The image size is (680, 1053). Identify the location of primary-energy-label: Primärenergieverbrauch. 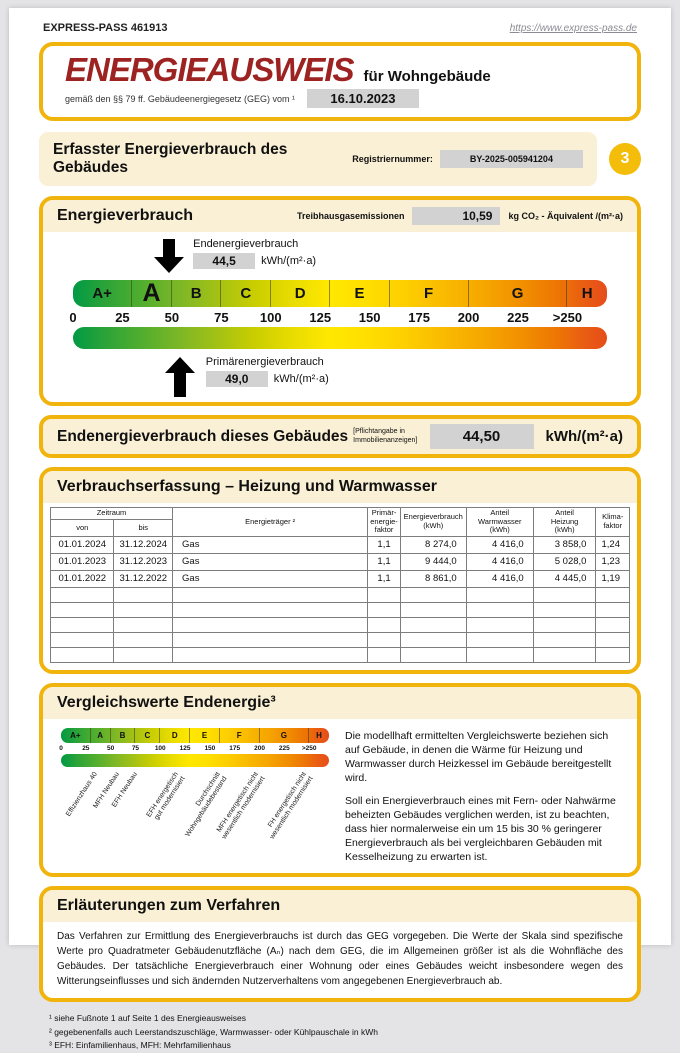
(264, 362).